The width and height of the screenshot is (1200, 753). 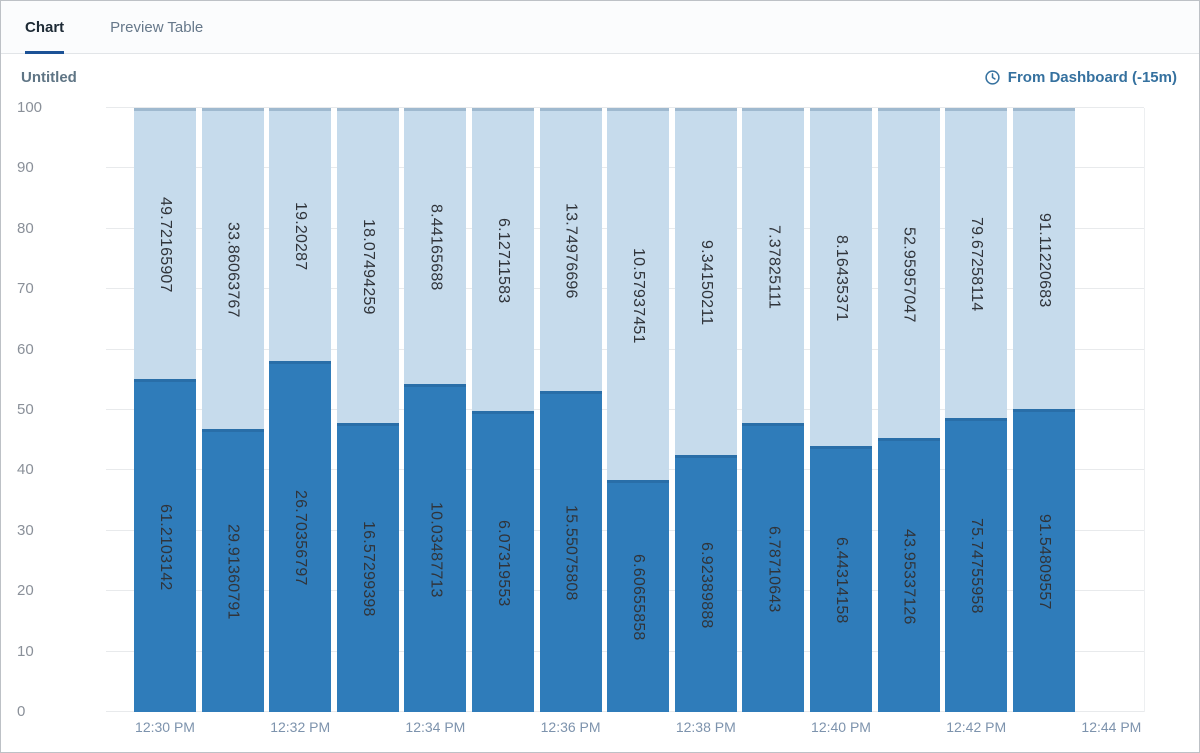 I want to click on bar-segment-top: 7.37825111, so click(x=773, y=265).